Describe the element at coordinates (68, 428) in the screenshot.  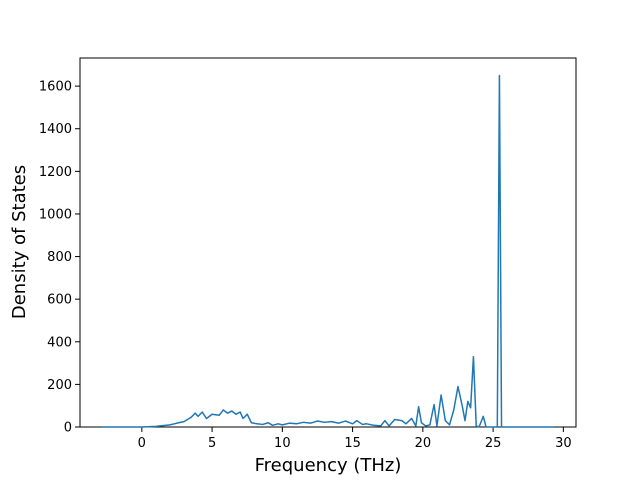
I see `y-tick-label: 0` at that location.